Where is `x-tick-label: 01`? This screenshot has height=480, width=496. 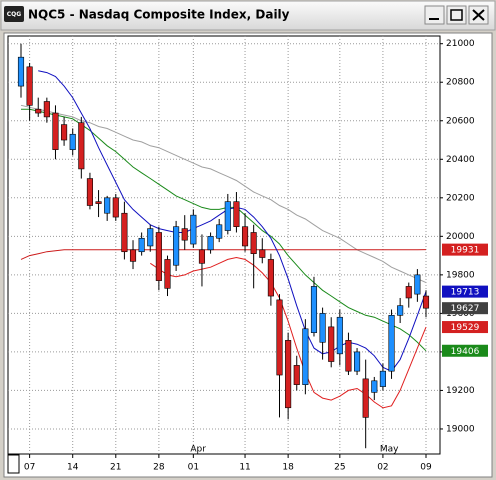
x-tick-label: 01 is located at coordinates (193, 468).